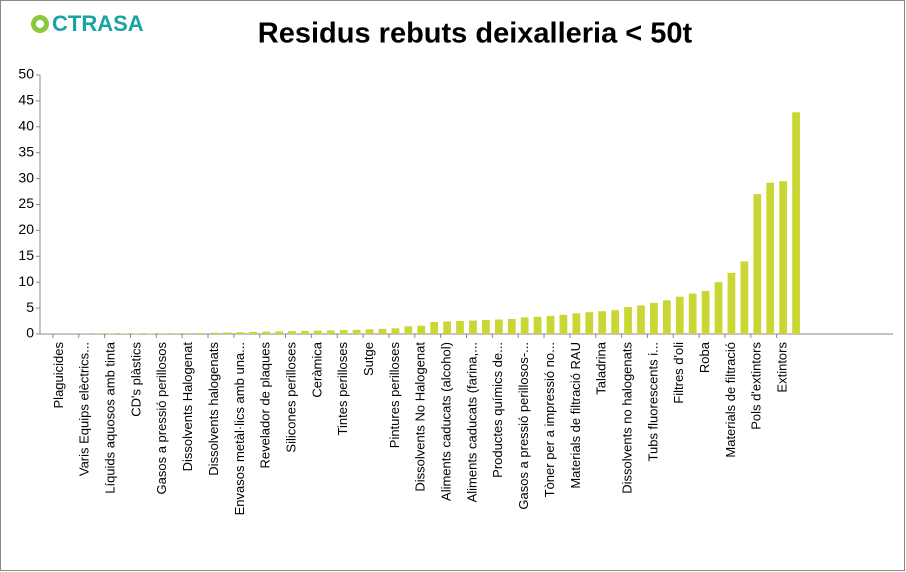  Describe the element at coordinates (290, 397) in the screenshot. I see `x-tick-label: Silicones perilloses` at that location.